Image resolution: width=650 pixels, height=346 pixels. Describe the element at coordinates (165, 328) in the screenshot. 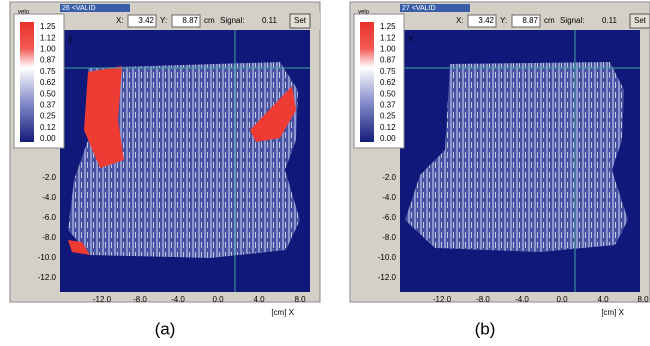

I see `caption: (a)` at that location.